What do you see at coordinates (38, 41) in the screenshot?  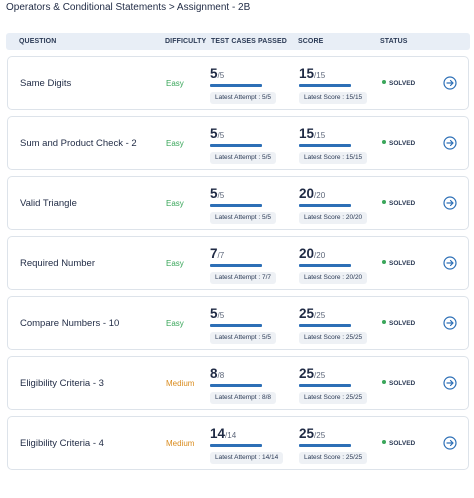 I see `header-question: QUESTION` at bounding box center [38, 41].